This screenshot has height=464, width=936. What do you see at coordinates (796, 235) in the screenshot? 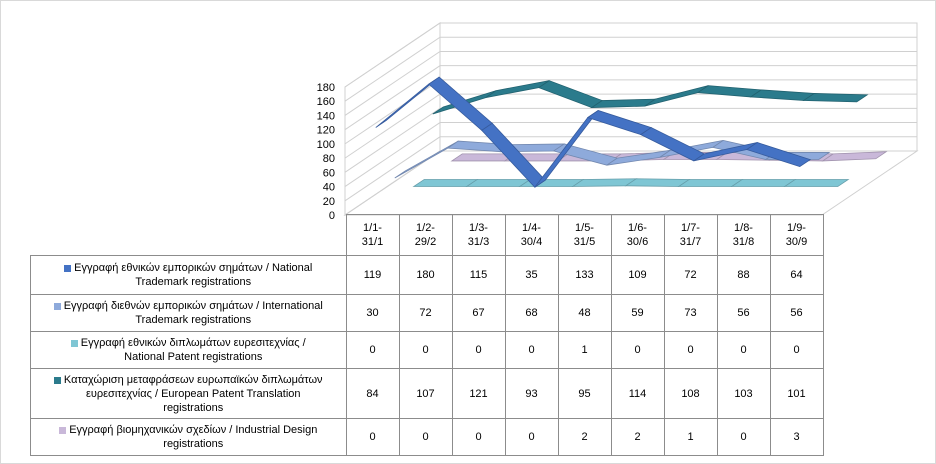
I see `x-tick-label: 1/9- 30/9` at bounding box center [796, 235].